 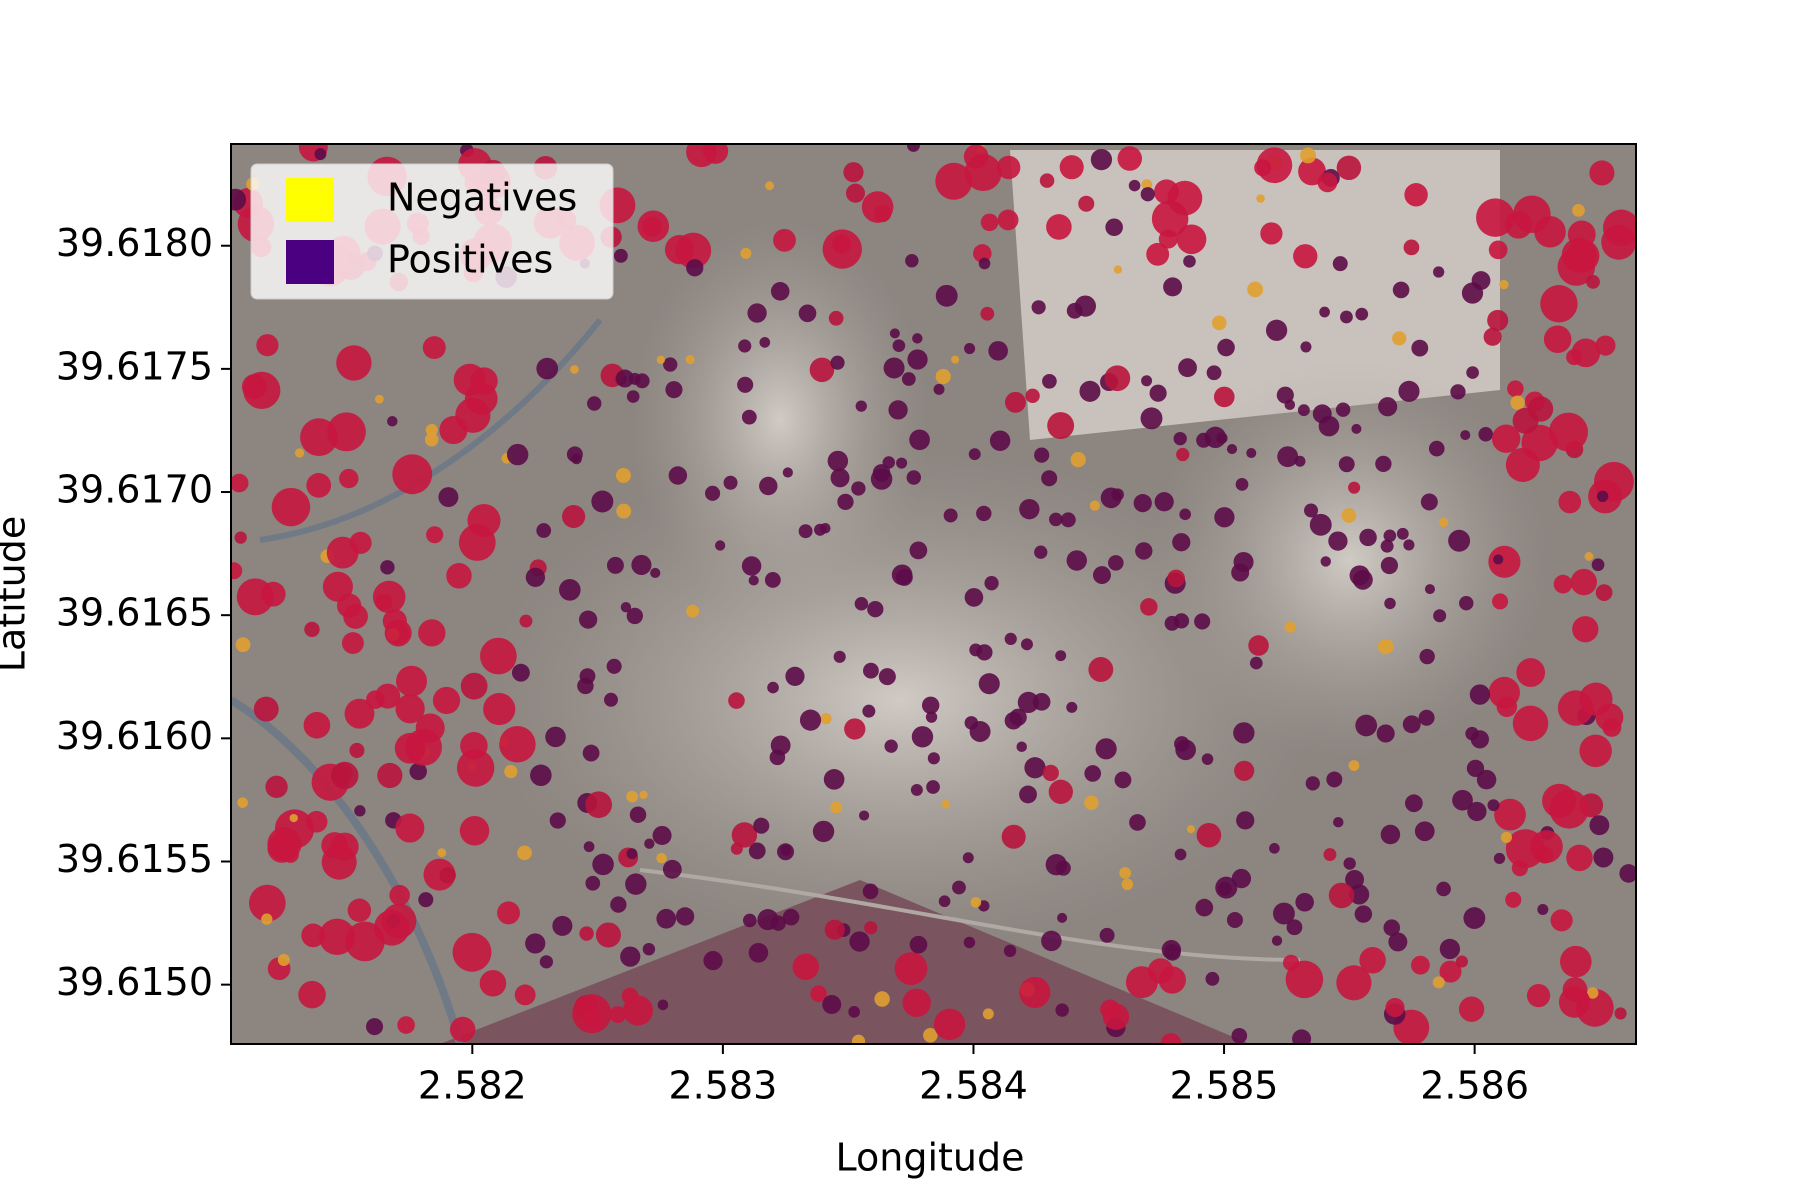 I want to click on x-axis-label: Longitude, so click(x=930, y=1158).